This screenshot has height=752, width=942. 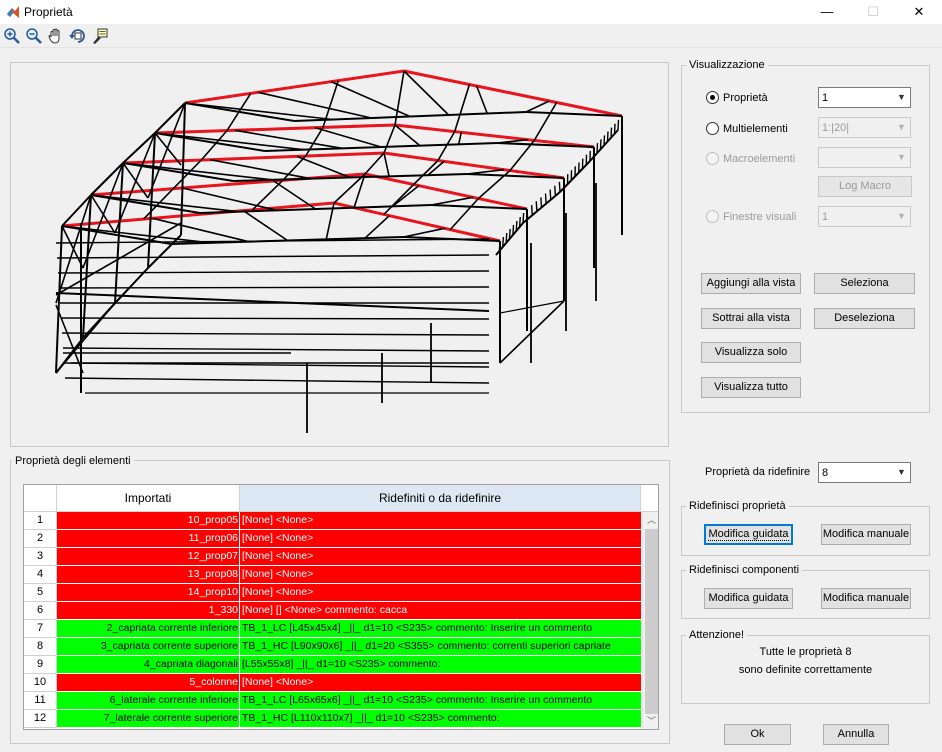 What do you see at coordinates (751, 318) in the screenshot?
I see `sottrai-alla-vista-button: Sottrai alla vista` at bounding box center [751, 318].